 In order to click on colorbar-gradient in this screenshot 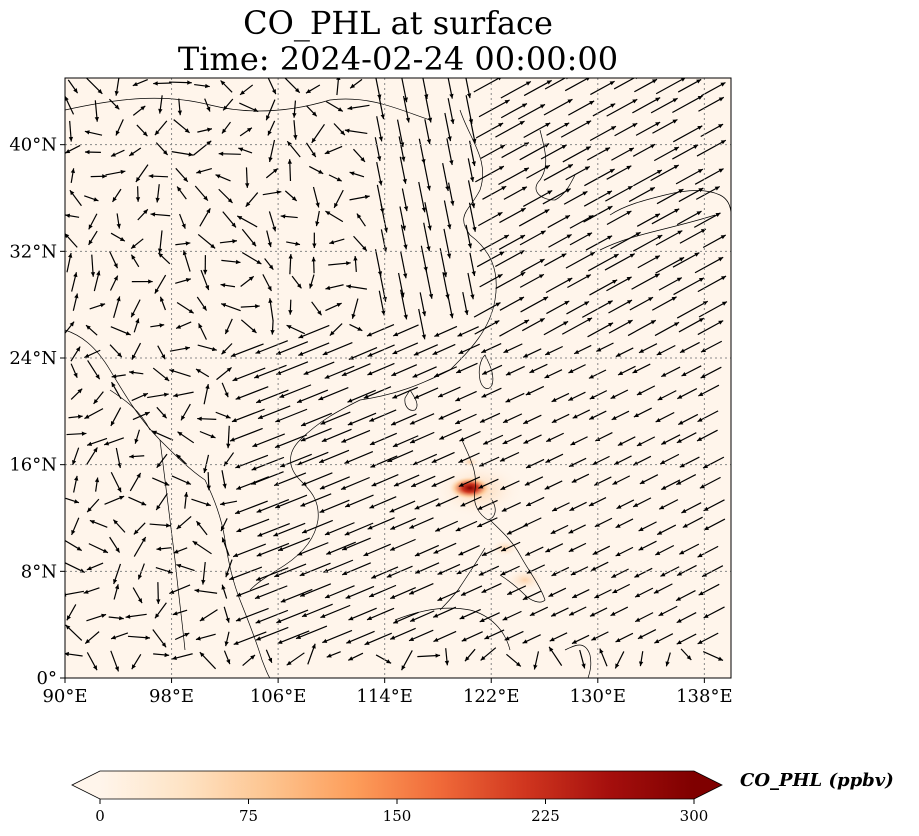, I will do `click(397, 785)`.